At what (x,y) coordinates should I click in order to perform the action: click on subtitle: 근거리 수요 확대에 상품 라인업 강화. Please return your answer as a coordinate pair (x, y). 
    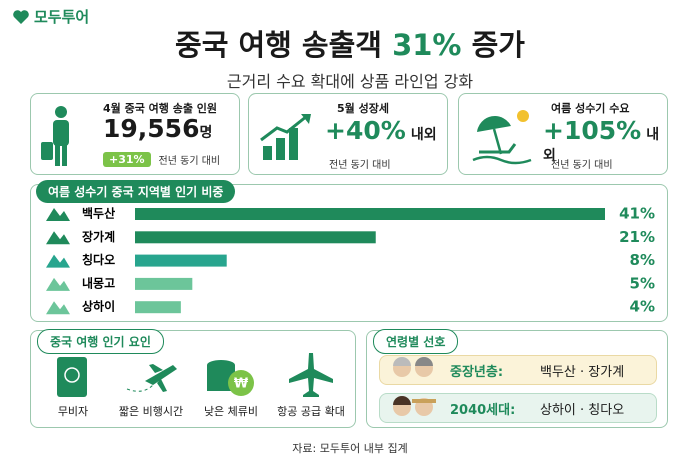
    Looking at the image, I should click on (350, 81).